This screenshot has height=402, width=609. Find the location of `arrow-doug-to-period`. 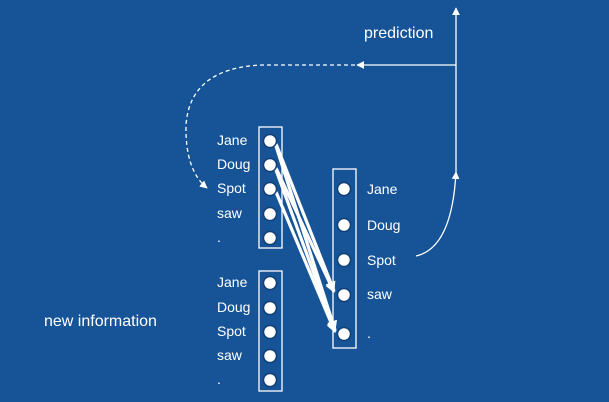

arrow-doug-to-period is located at coordinates (305, 250).